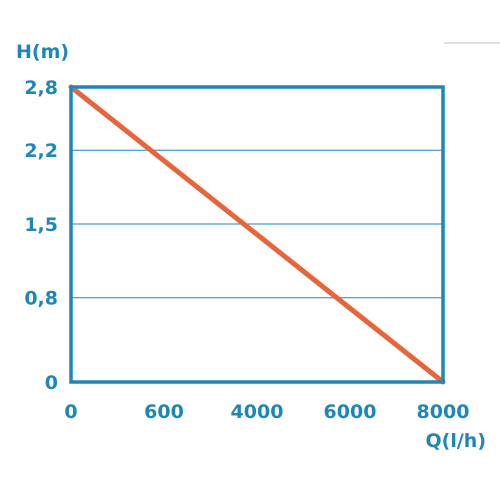  I want to click on x-tick-label: 4000, so click(257, 412).